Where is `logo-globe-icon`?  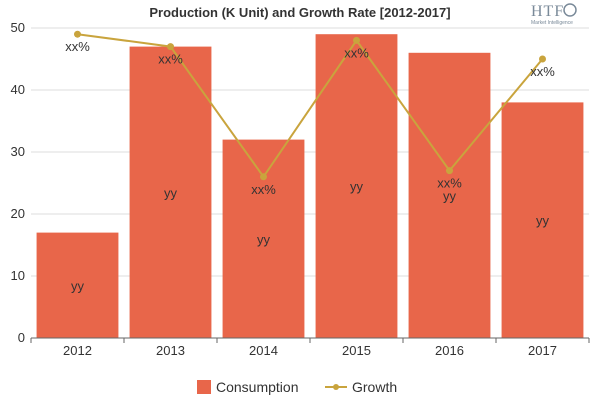
logo-globe-icon is located at coordinates (570, 10).